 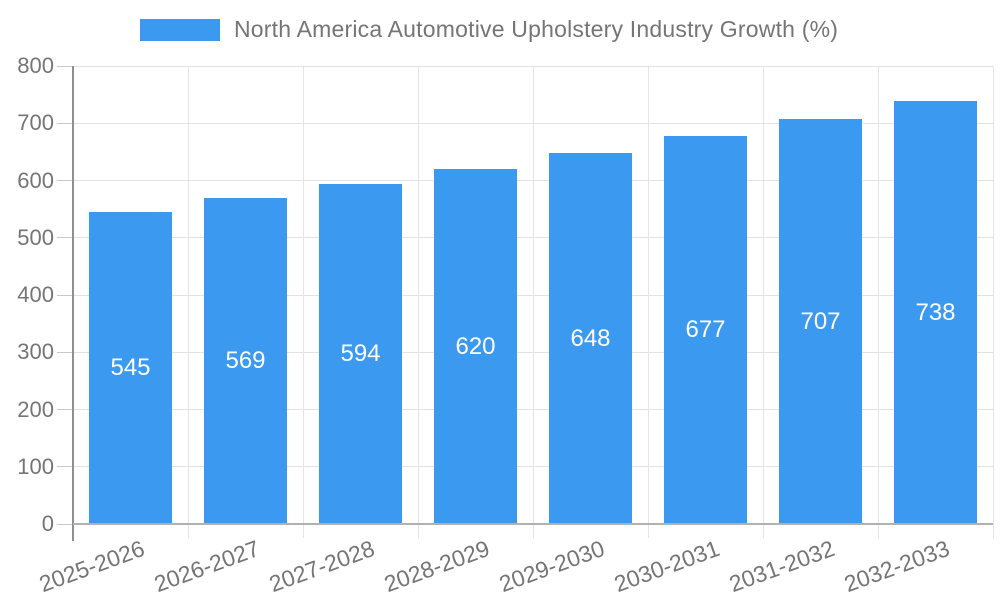 What do you see at coordinates (130, 367) in the screenshot?
I see `bar-2025-2026` at bounding box center [130, 367].